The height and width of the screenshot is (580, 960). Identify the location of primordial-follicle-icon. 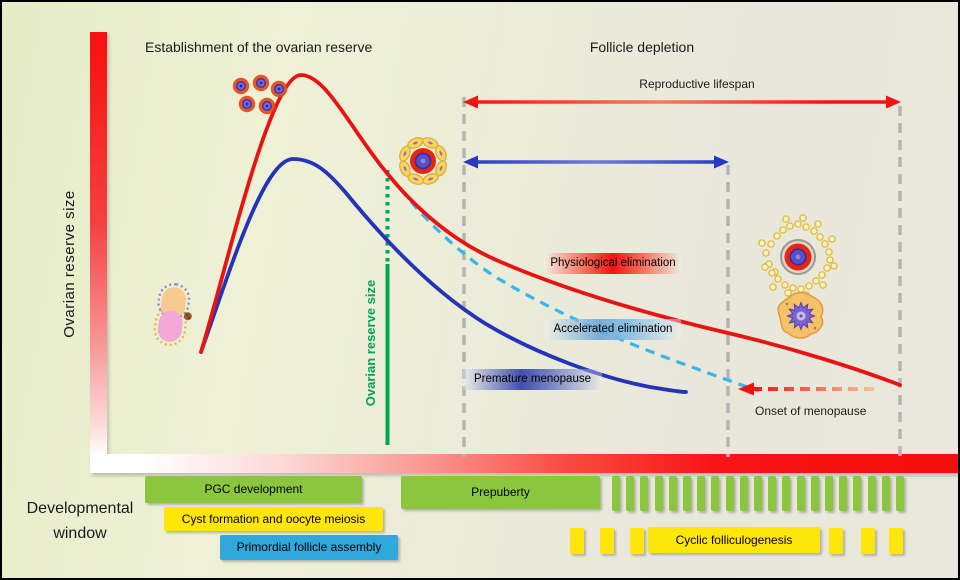
(423, 161).